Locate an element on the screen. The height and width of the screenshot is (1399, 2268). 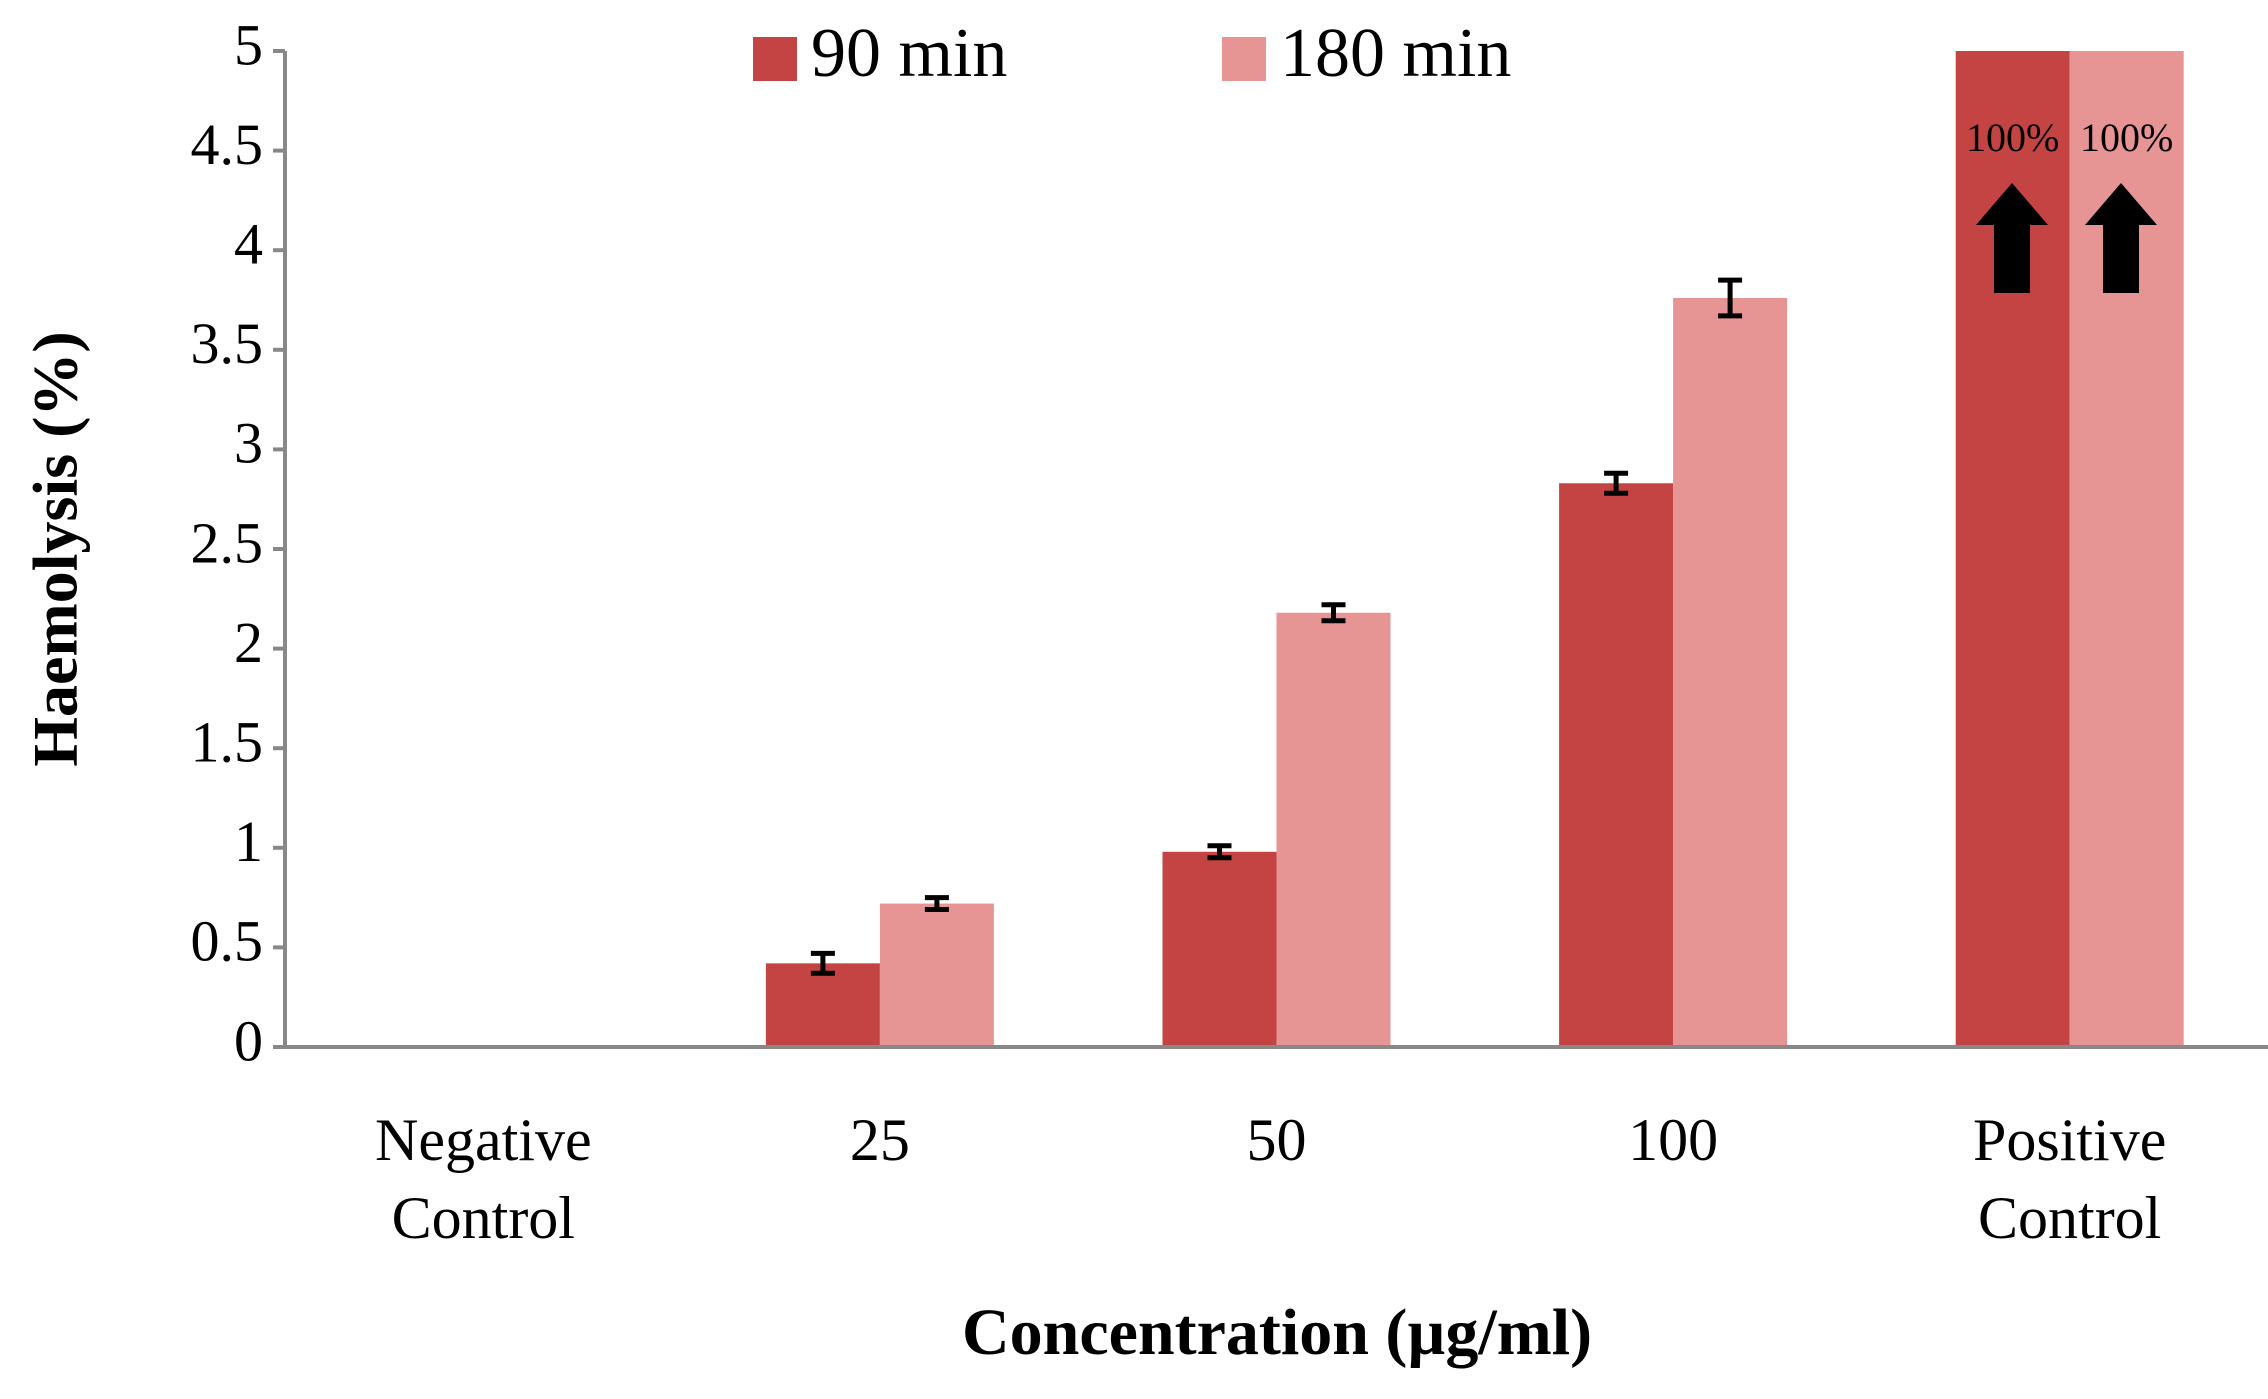
y-tick-label: 0.5 is located at coordinates (227, 941).